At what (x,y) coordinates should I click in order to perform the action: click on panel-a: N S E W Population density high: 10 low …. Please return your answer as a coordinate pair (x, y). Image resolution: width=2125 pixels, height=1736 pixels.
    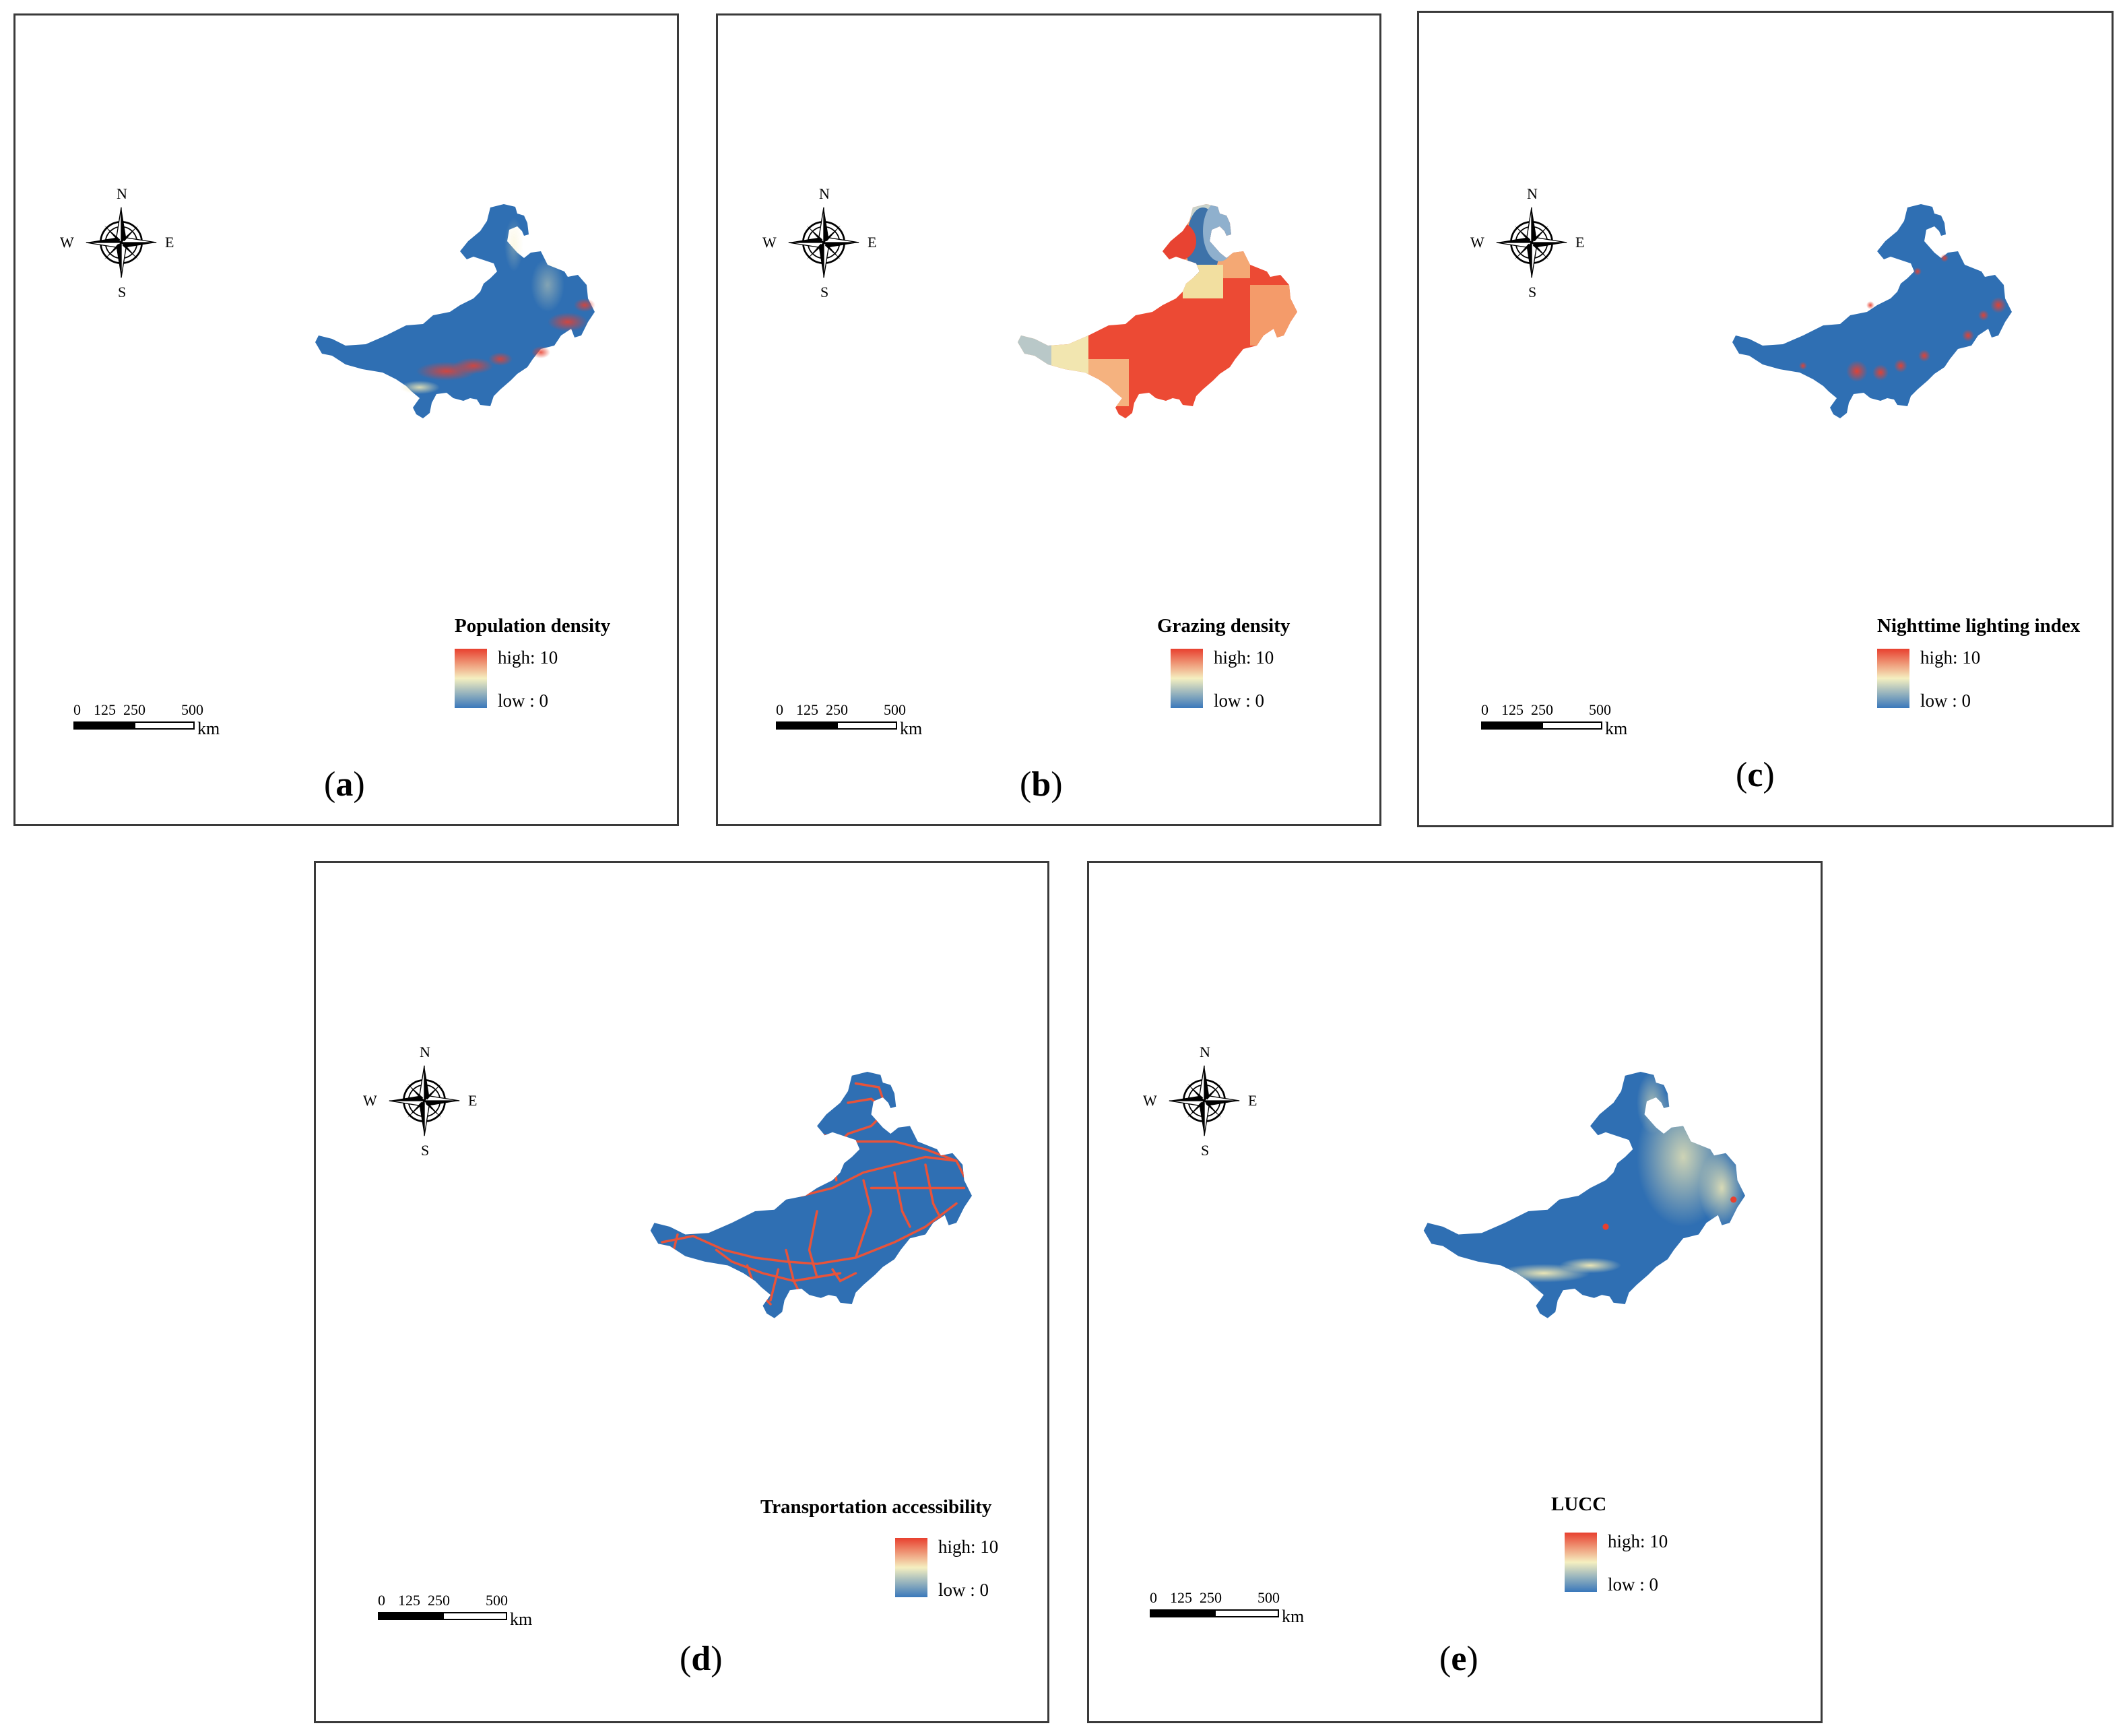
    Looking at the image, I should click on (346, 419).